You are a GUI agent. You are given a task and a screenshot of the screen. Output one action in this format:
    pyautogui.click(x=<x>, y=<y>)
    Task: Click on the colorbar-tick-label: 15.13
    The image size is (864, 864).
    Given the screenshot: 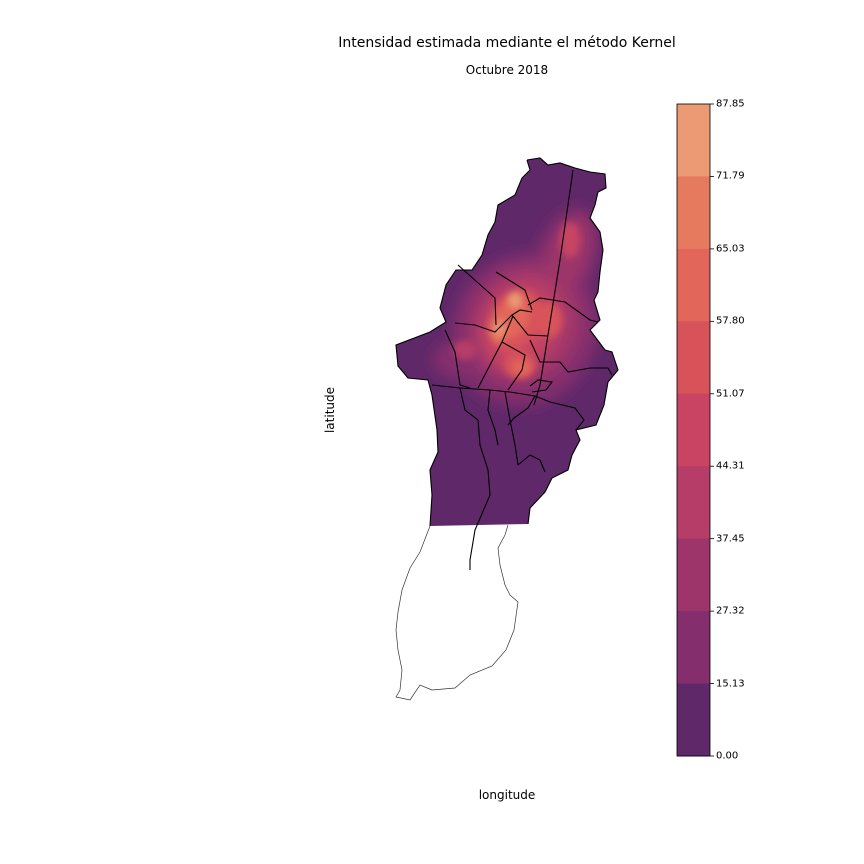 What is the action you would take?
    pyautogui.click(x=730, y=684)
    